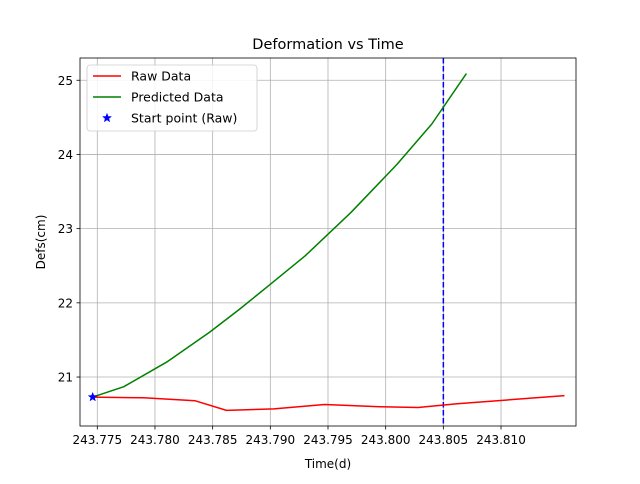 The image size is (640, 484). What do you see at coordinates (328, 440) in the screenshot?
I see `x-tick-label: 243.795` at bounding box center [328, 440].